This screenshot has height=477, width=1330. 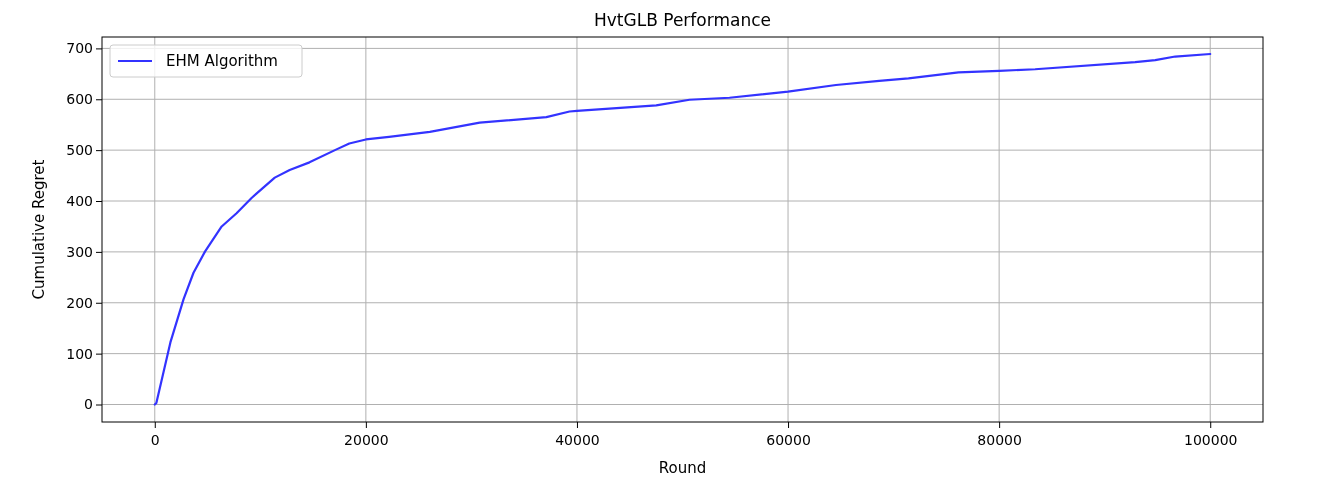 What do you see at coordinates (79, 99) in the screenshot?
I see `y-tick-label: 600` at bounding box center [79, 99].